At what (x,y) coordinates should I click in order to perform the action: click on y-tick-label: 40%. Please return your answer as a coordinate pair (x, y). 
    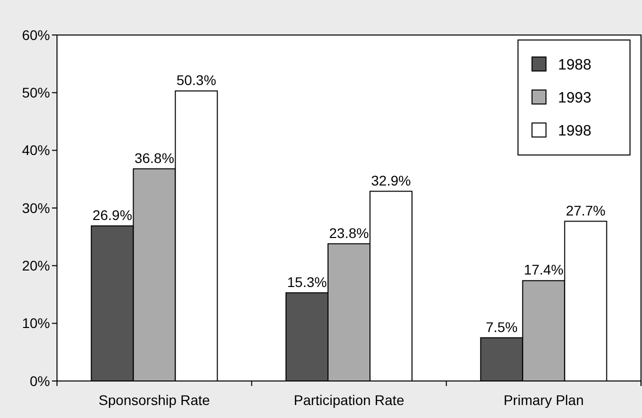
    Looking at the image, I should click on (36, 150).